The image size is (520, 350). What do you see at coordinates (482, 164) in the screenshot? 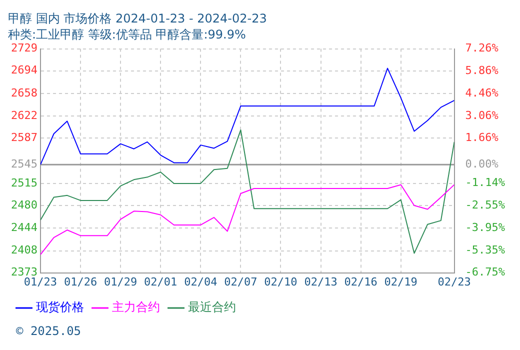
I see `y2-tick-label: 0.00%` at bounding box center [482, 164].